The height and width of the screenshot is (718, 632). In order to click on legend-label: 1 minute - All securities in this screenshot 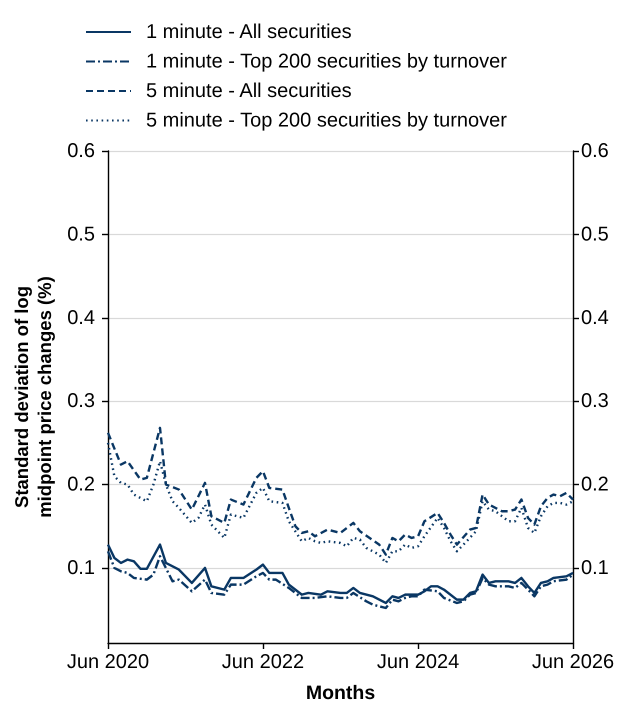, I will do `click(249, 32)`.